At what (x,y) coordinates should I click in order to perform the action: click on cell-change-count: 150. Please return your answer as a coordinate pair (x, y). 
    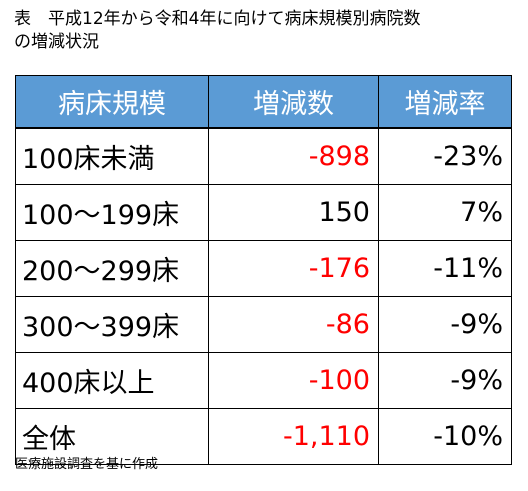
    Looking at the image, I should click on (293, 212).